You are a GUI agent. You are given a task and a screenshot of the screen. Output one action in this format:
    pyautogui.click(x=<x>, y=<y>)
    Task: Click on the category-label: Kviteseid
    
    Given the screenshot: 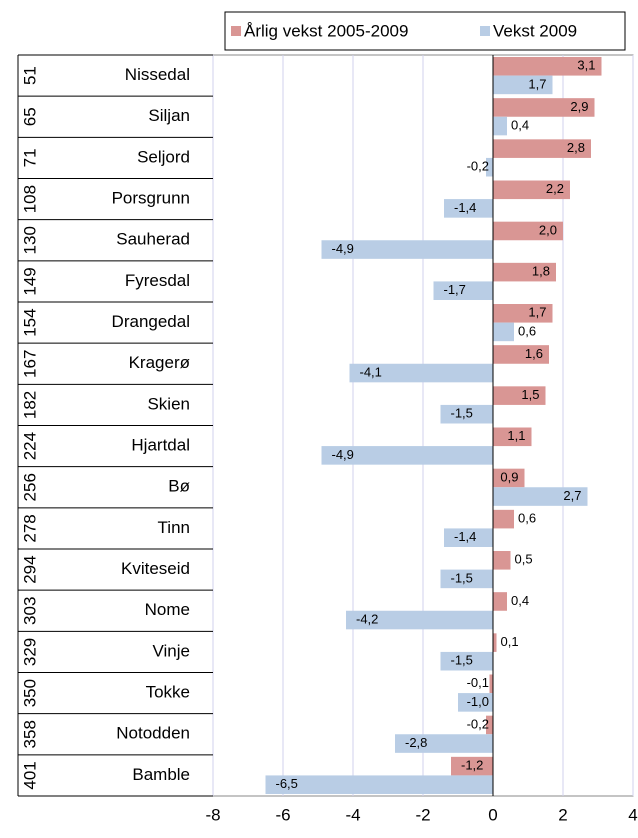 What is the action you would take?
    pyautogui.click(x=155, y=568)
    